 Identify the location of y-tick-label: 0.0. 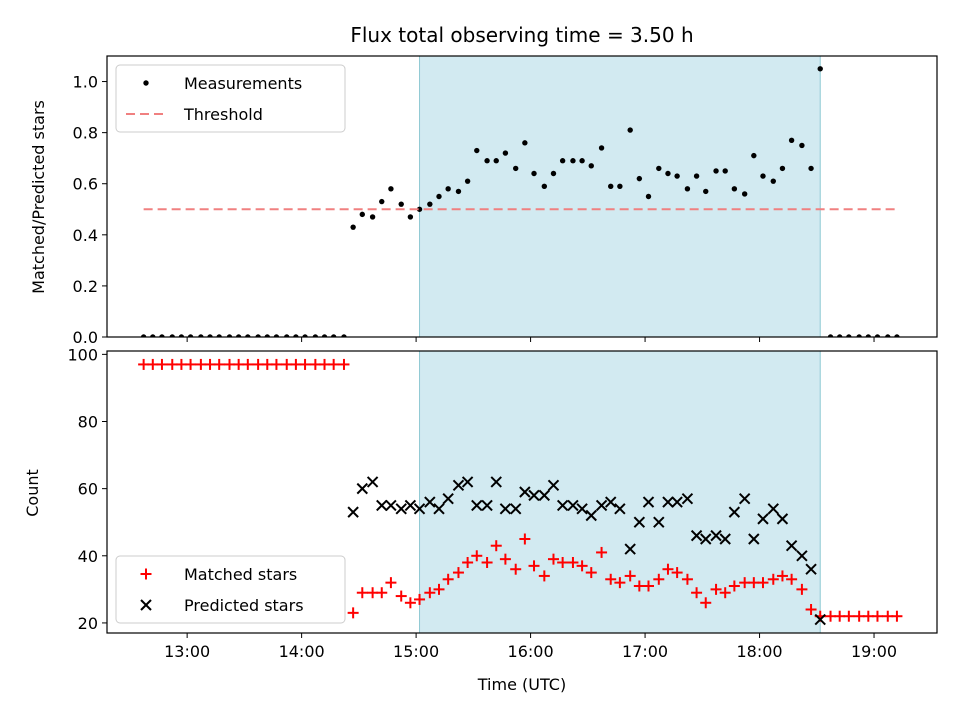
(85, 337).